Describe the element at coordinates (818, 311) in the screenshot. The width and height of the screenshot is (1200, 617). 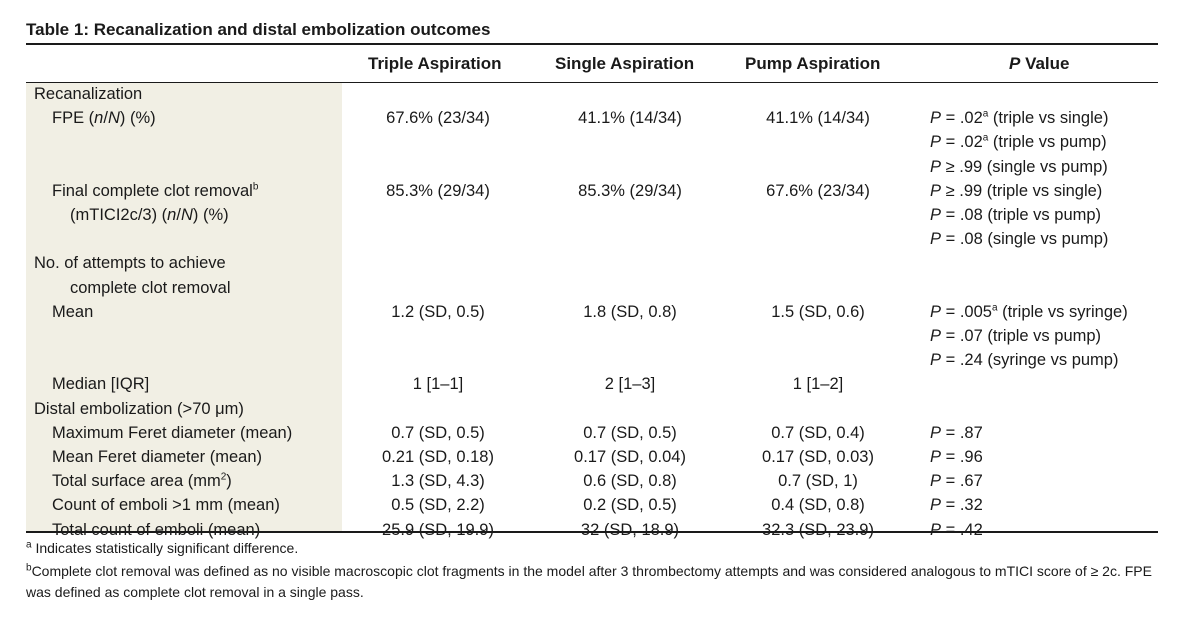
I see `cell-pump: 1.5 (SD, 0.6)` at that location.